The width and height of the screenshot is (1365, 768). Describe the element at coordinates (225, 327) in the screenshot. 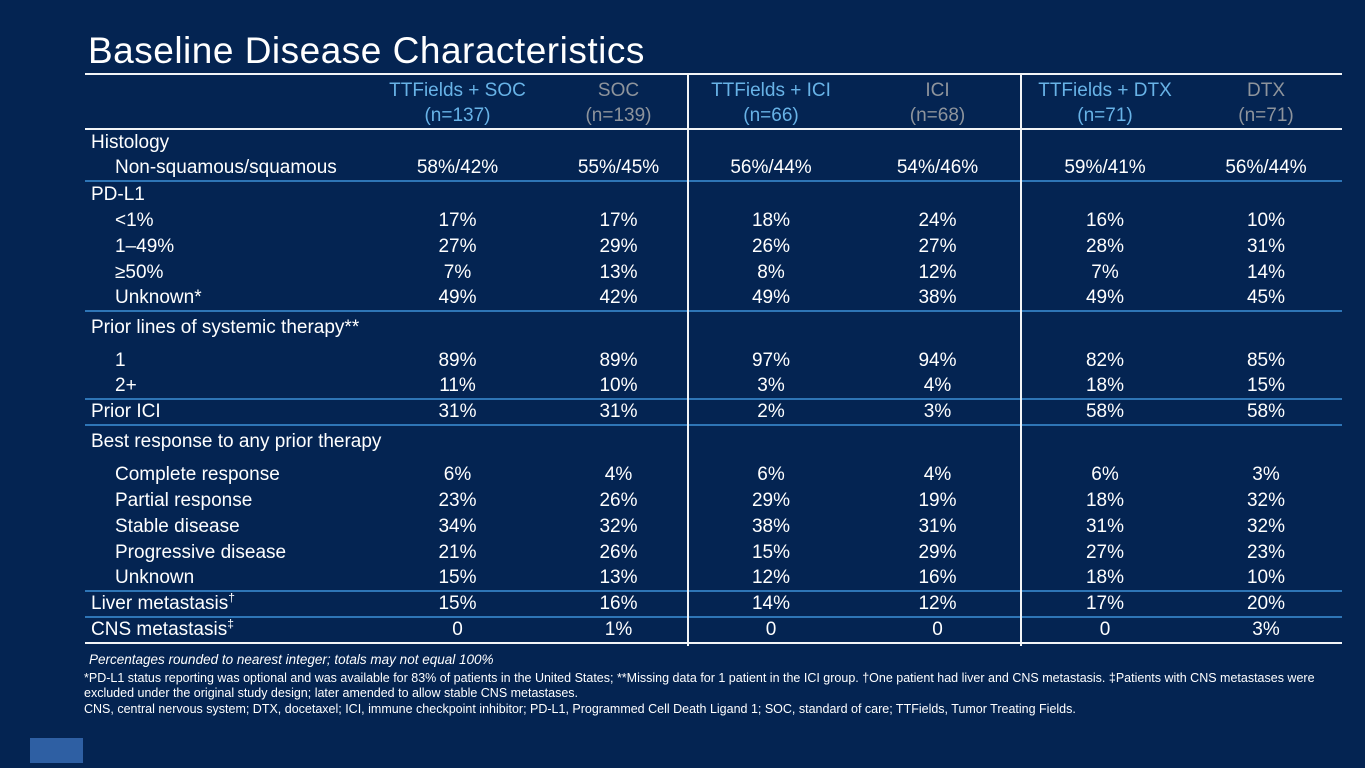

I see `row-label: Prior lines of systemic therapy**` at that location.